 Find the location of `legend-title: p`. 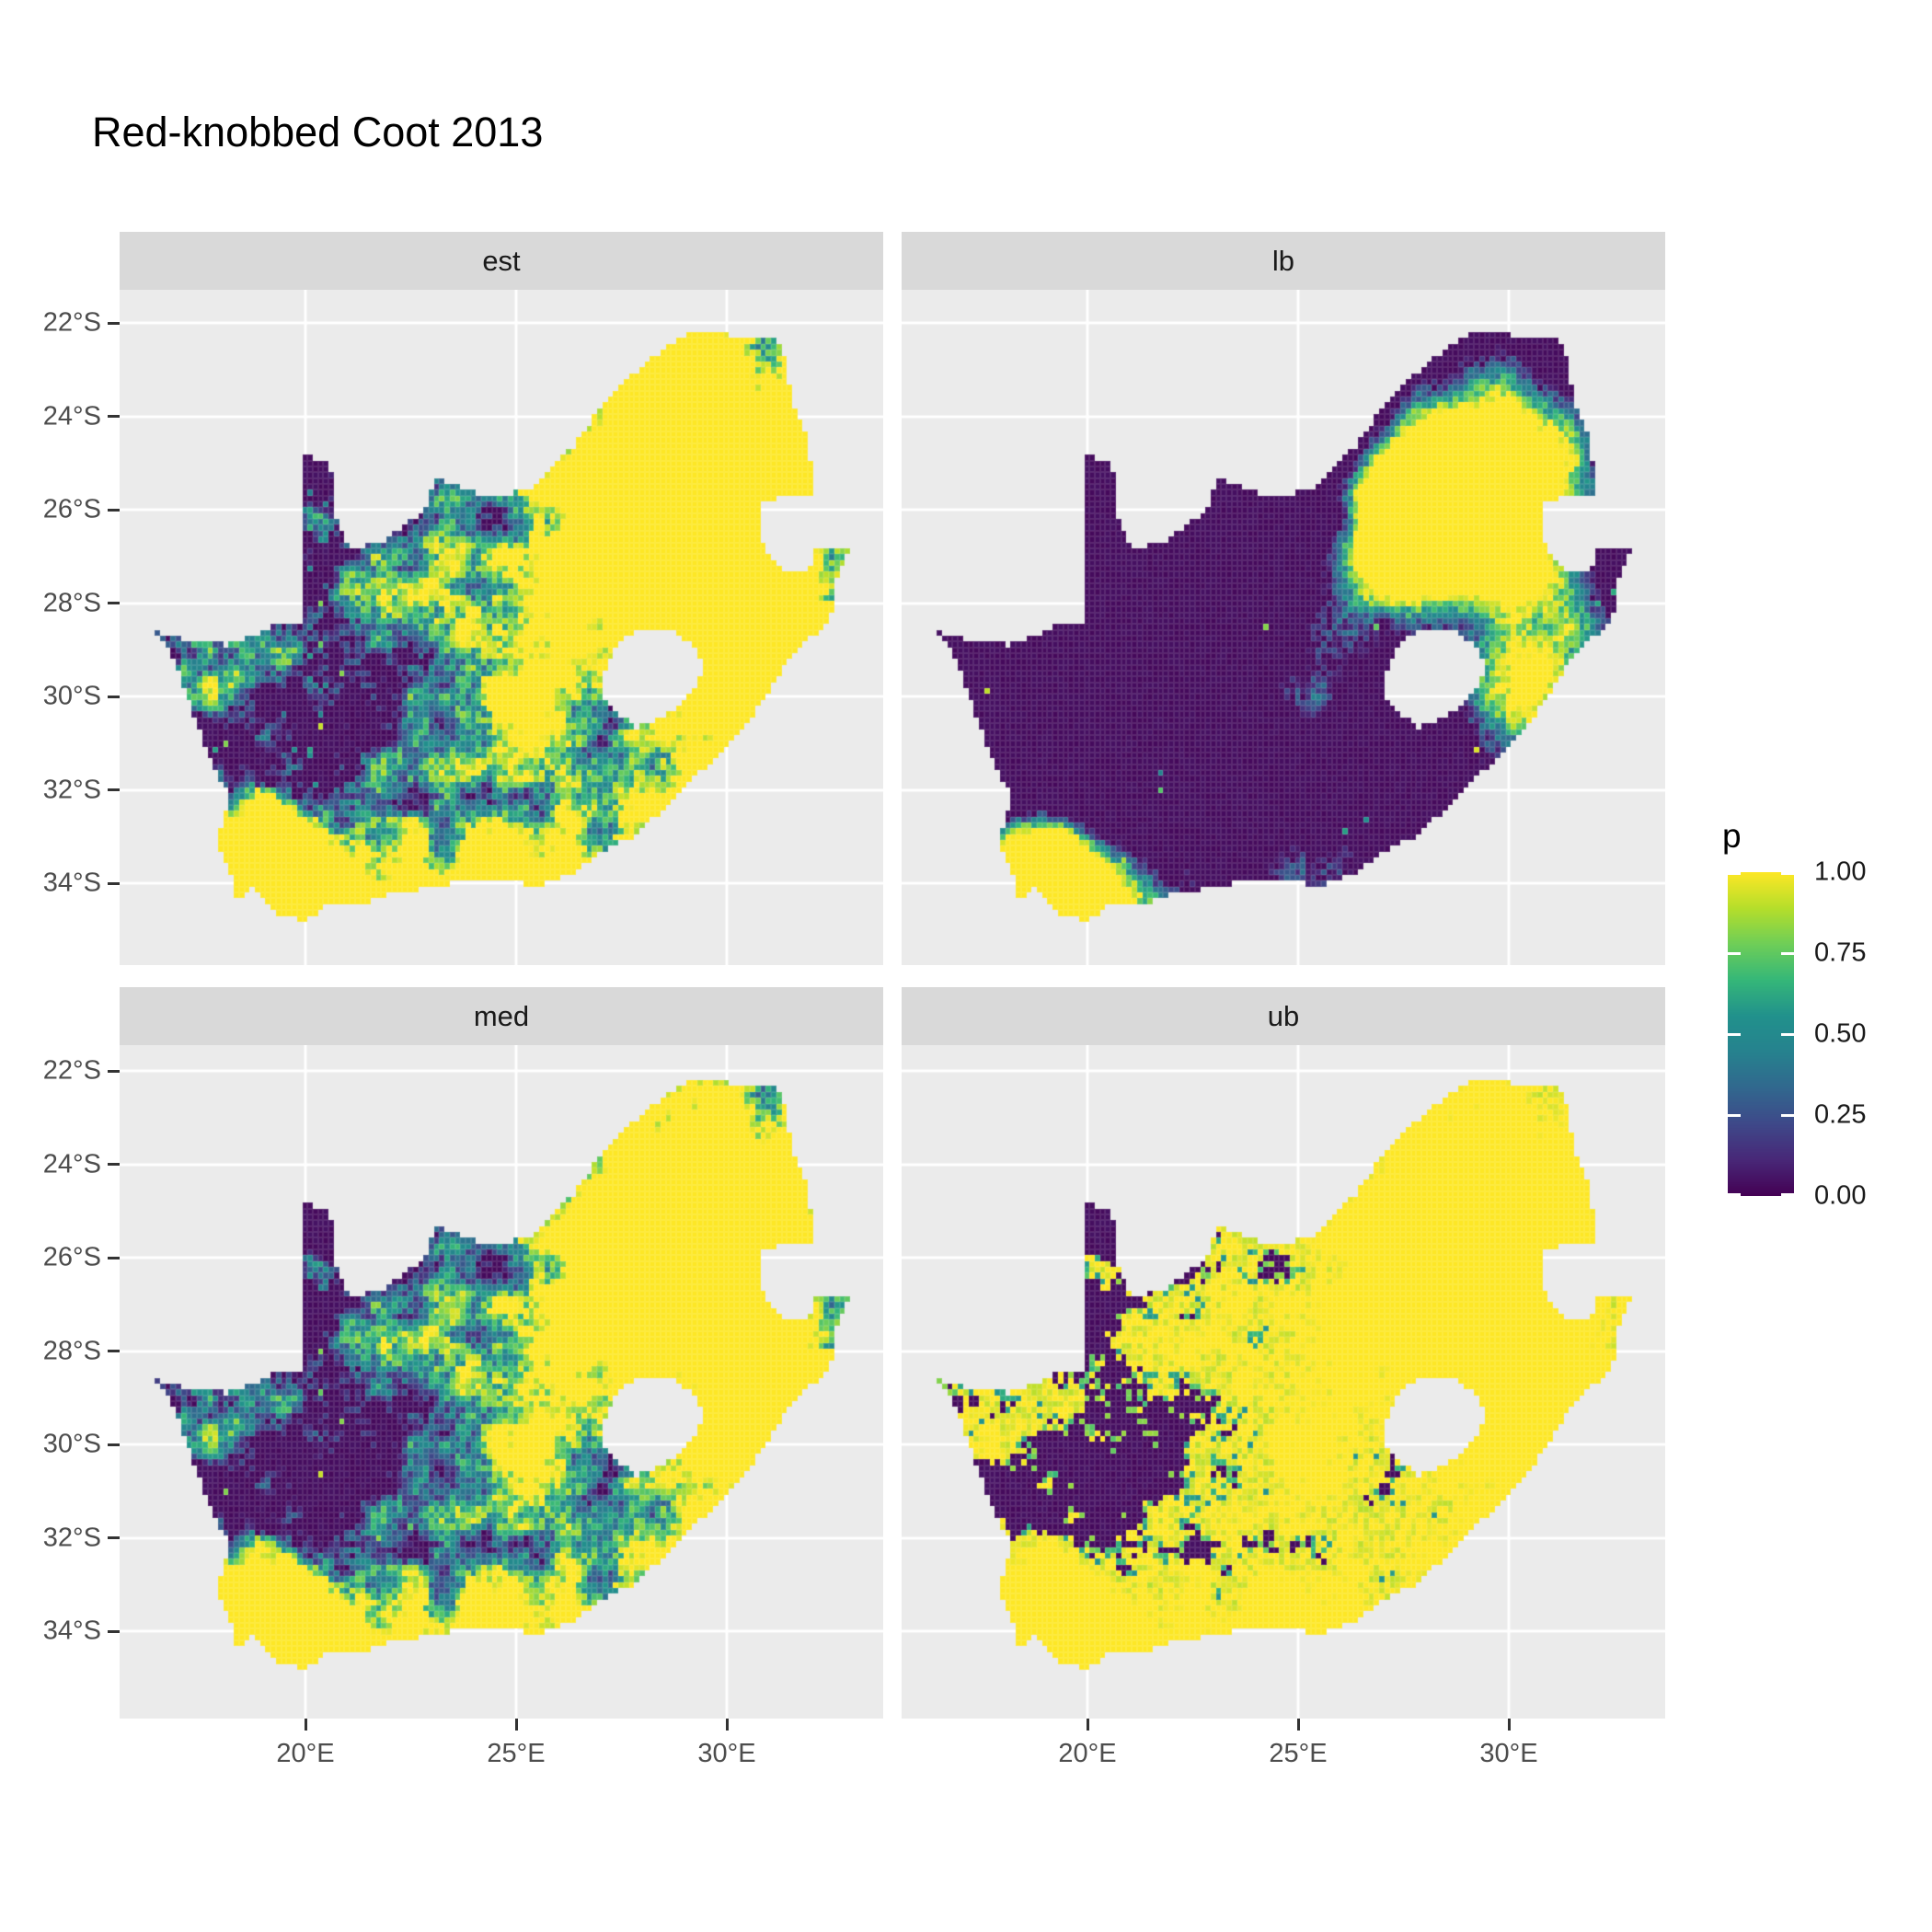

legend-title: p is located at coordinates (1732, 836).